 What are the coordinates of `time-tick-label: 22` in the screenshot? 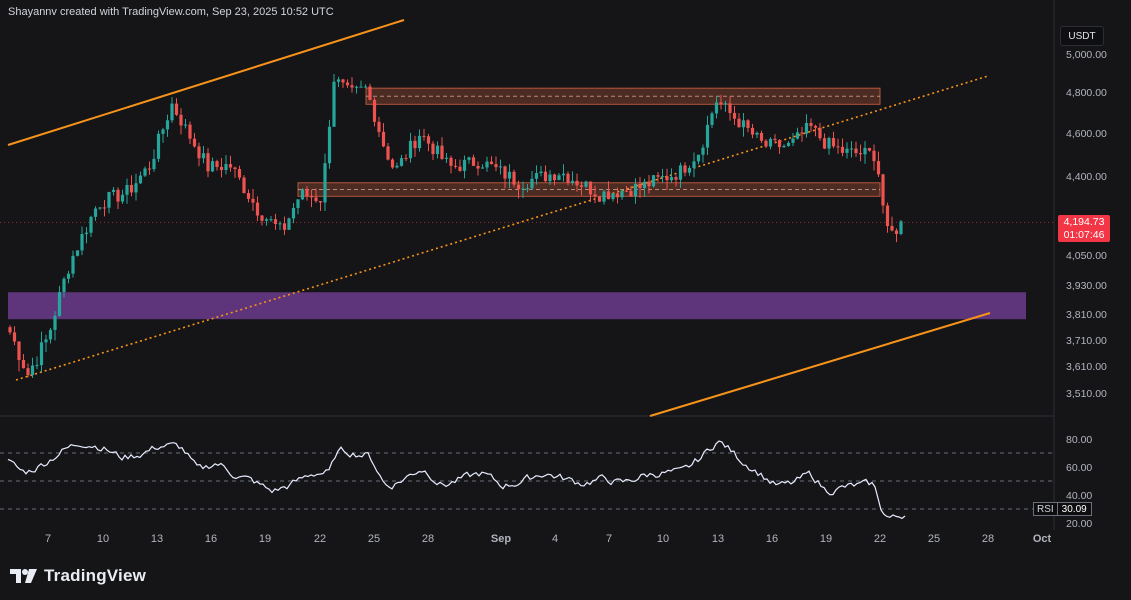 It's located at (880, 539).